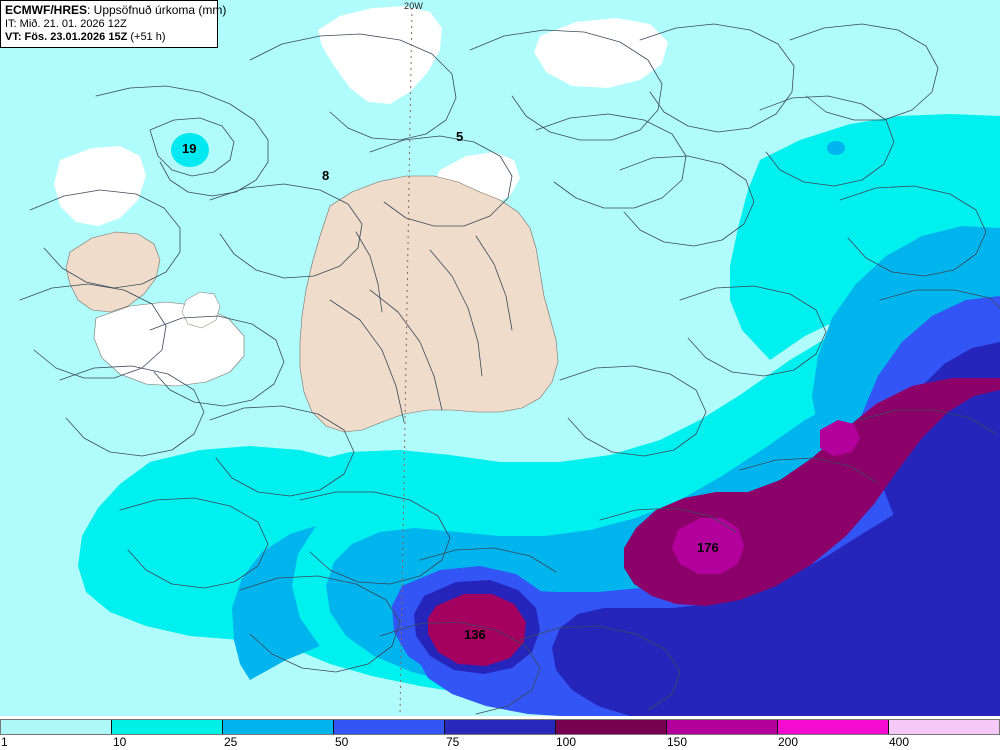 The height and width of the screenshot is (750, 1000). I want to click on colorbar-tick-50: 50, so click(342, 742).